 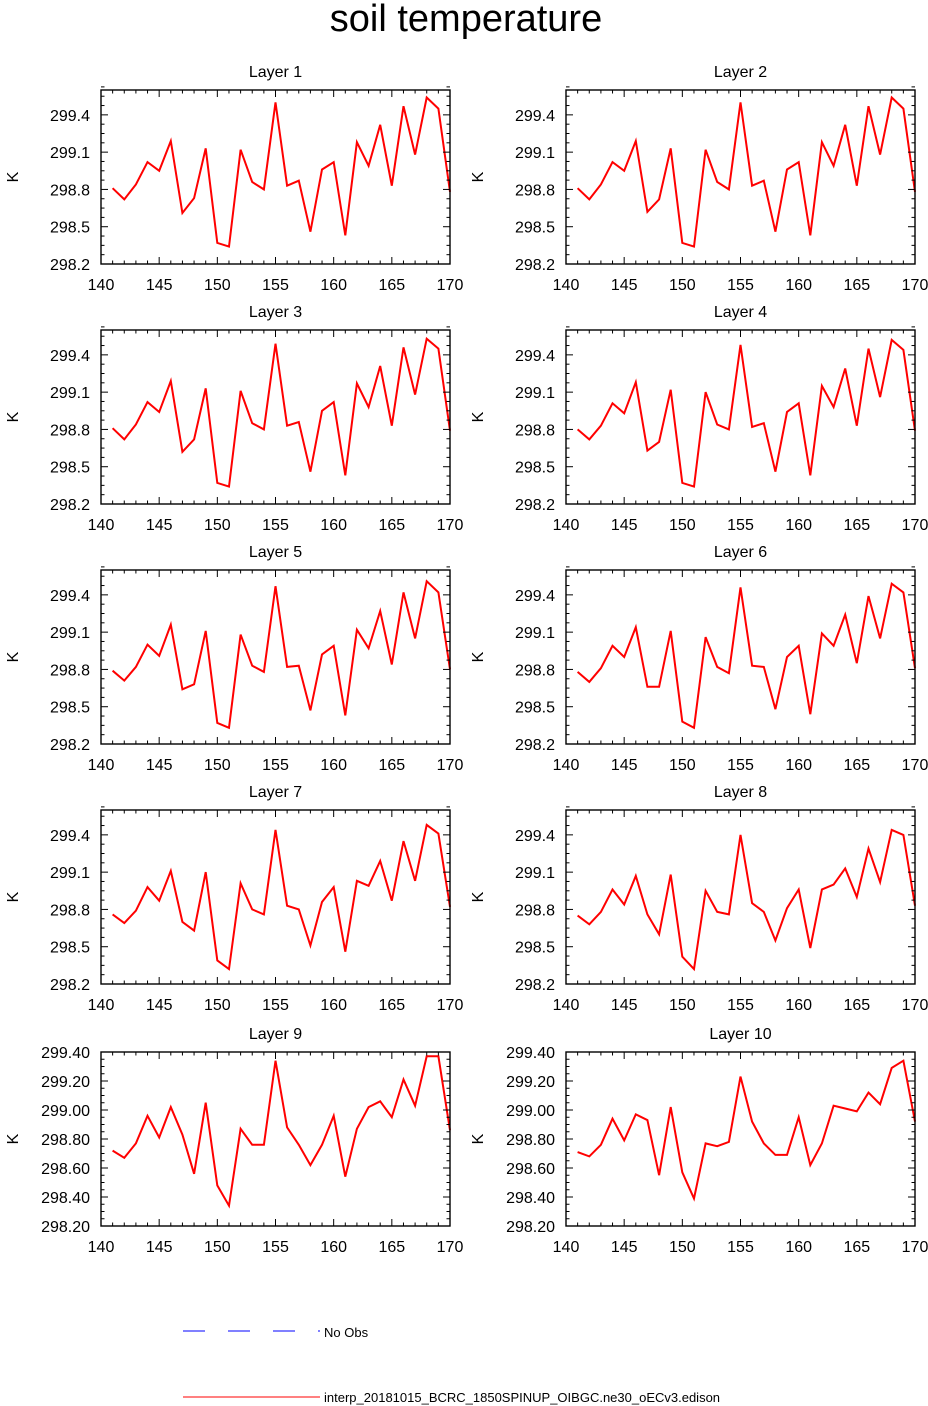 I want to click on y-tick-label-layer-5: 298.2, so click(x=70, y=745).